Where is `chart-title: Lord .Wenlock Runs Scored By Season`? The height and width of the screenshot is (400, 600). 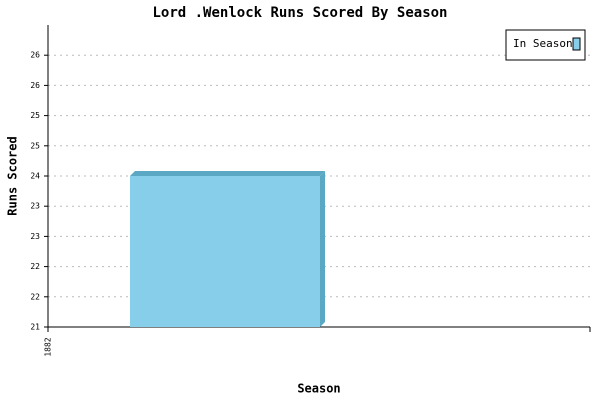
chart-title: Lord .Wenlock Runs Scored By Season is located at coordinates (299, 13).